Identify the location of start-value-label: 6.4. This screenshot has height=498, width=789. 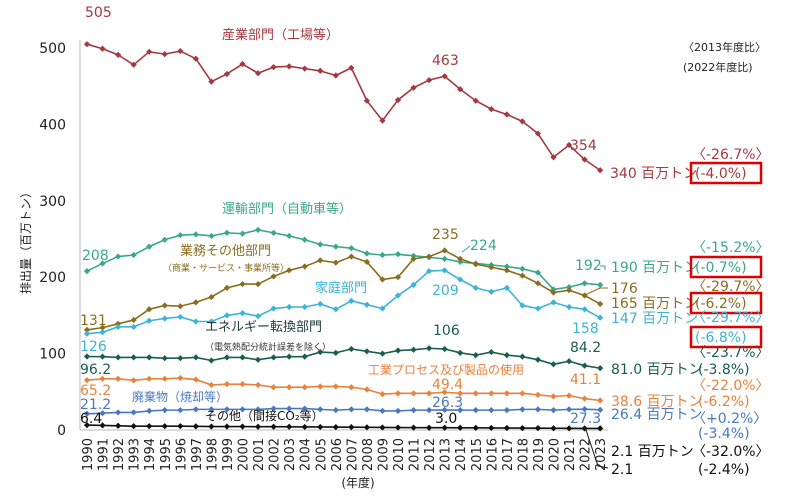
(91, 419).